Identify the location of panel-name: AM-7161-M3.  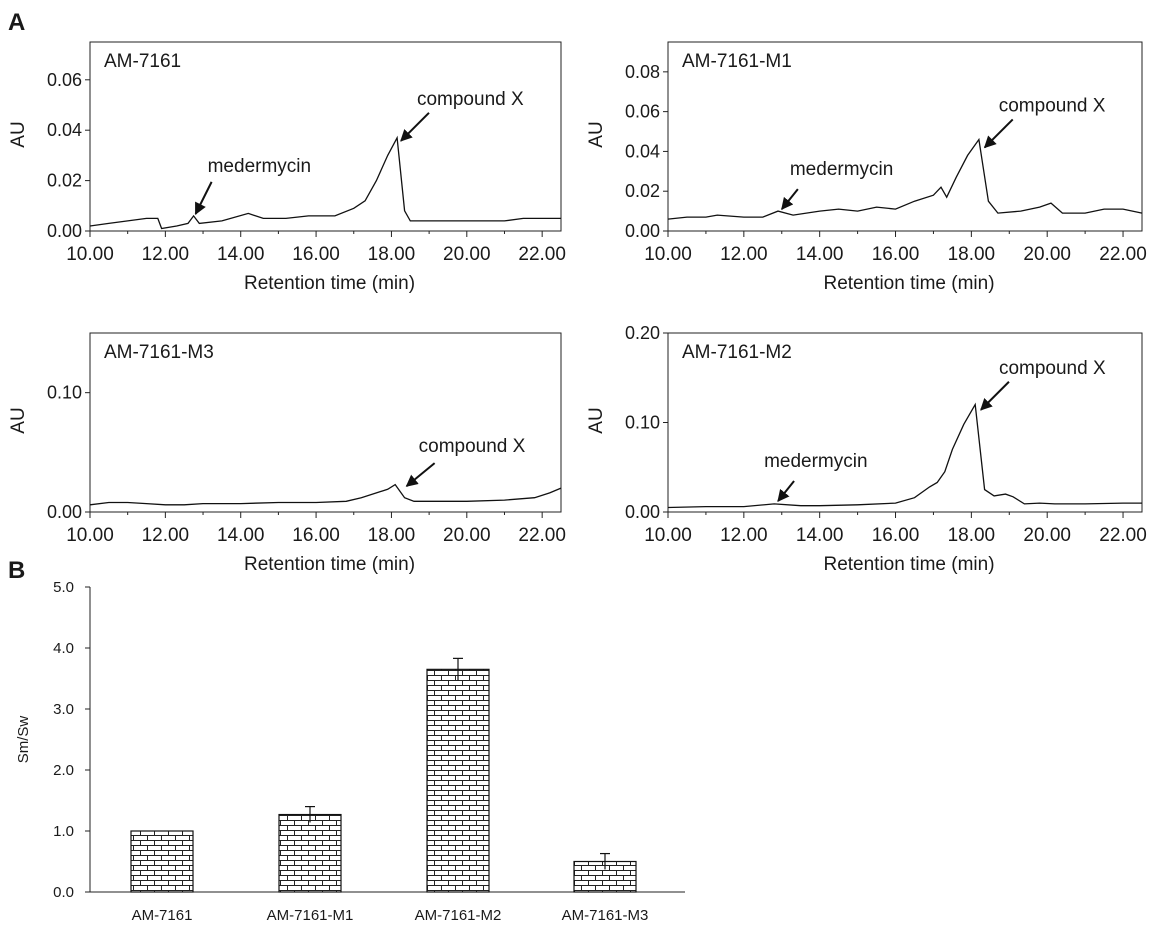
(159, 352).